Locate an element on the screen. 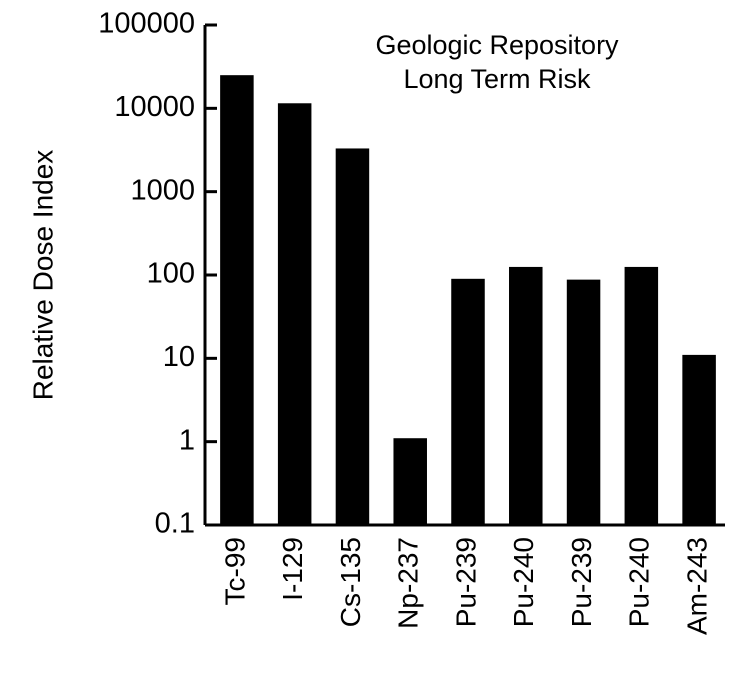 This screenshot has width=730, height=694. y-axis-label: Relative Dose Index is located at coordinates (42, 275).